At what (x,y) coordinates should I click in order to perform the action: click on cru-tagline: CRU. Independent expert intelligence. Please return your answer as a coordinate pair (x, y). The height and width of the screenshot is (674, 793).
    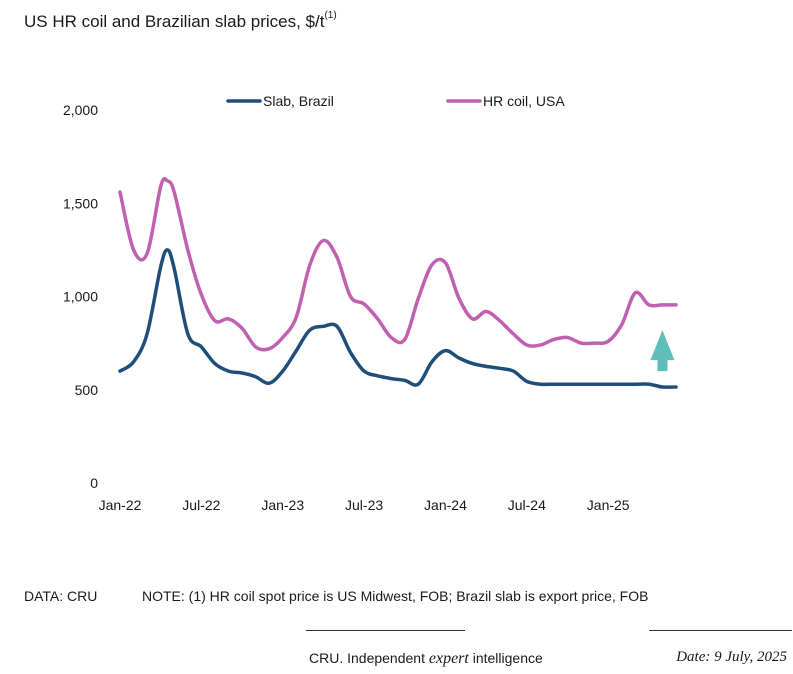
    Looking at the image, I should click on (426, 659).